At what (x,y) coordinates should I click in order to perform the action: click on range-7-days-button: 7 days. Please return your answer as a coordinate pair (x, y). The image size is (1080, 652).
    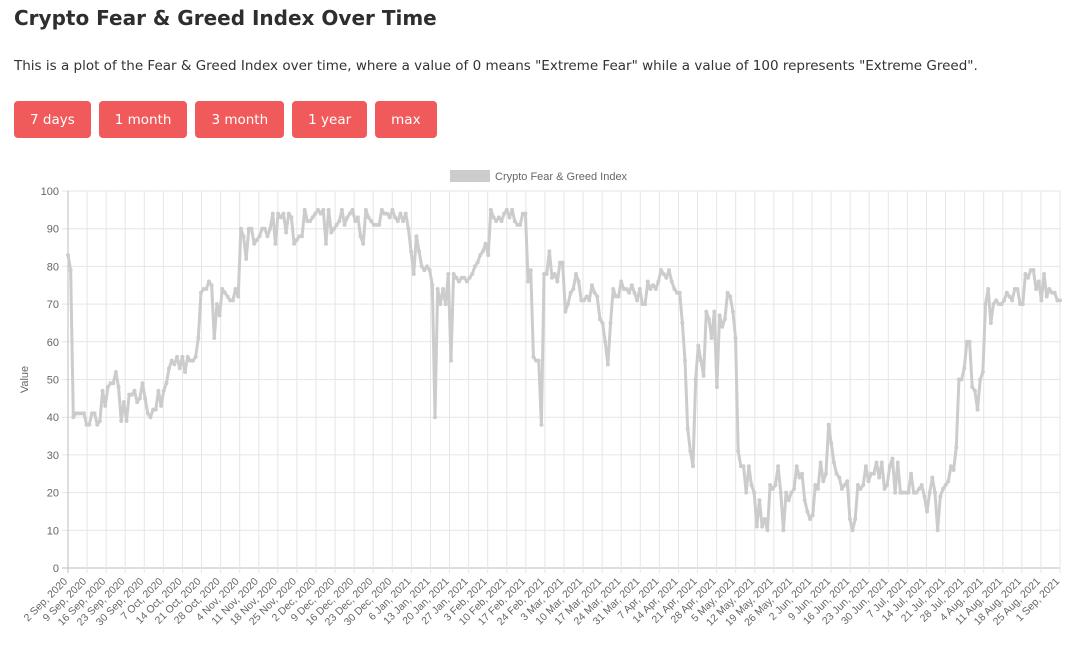
    Looking at the image, I should click on (52, 119).